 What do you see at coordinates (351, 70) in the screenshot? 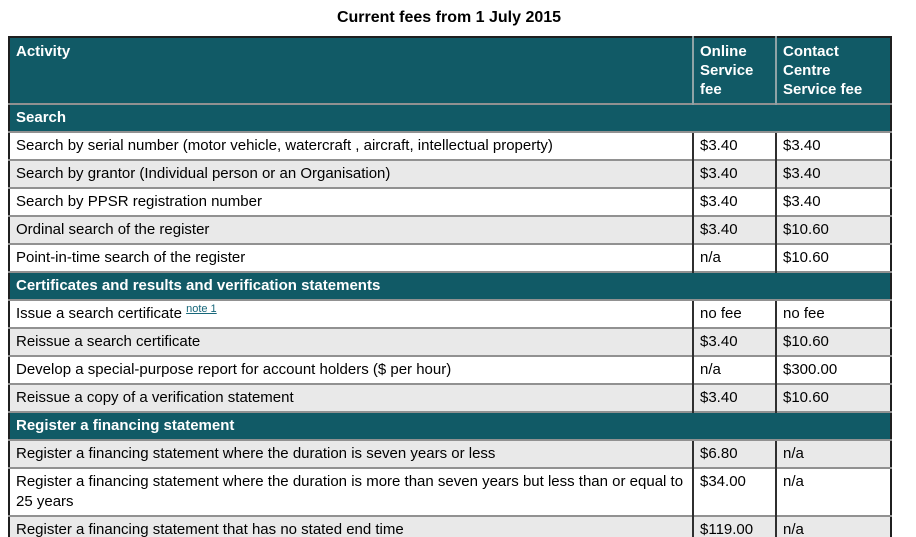
I see `column-header-activity: Activity` at bounding box center [351, 70].